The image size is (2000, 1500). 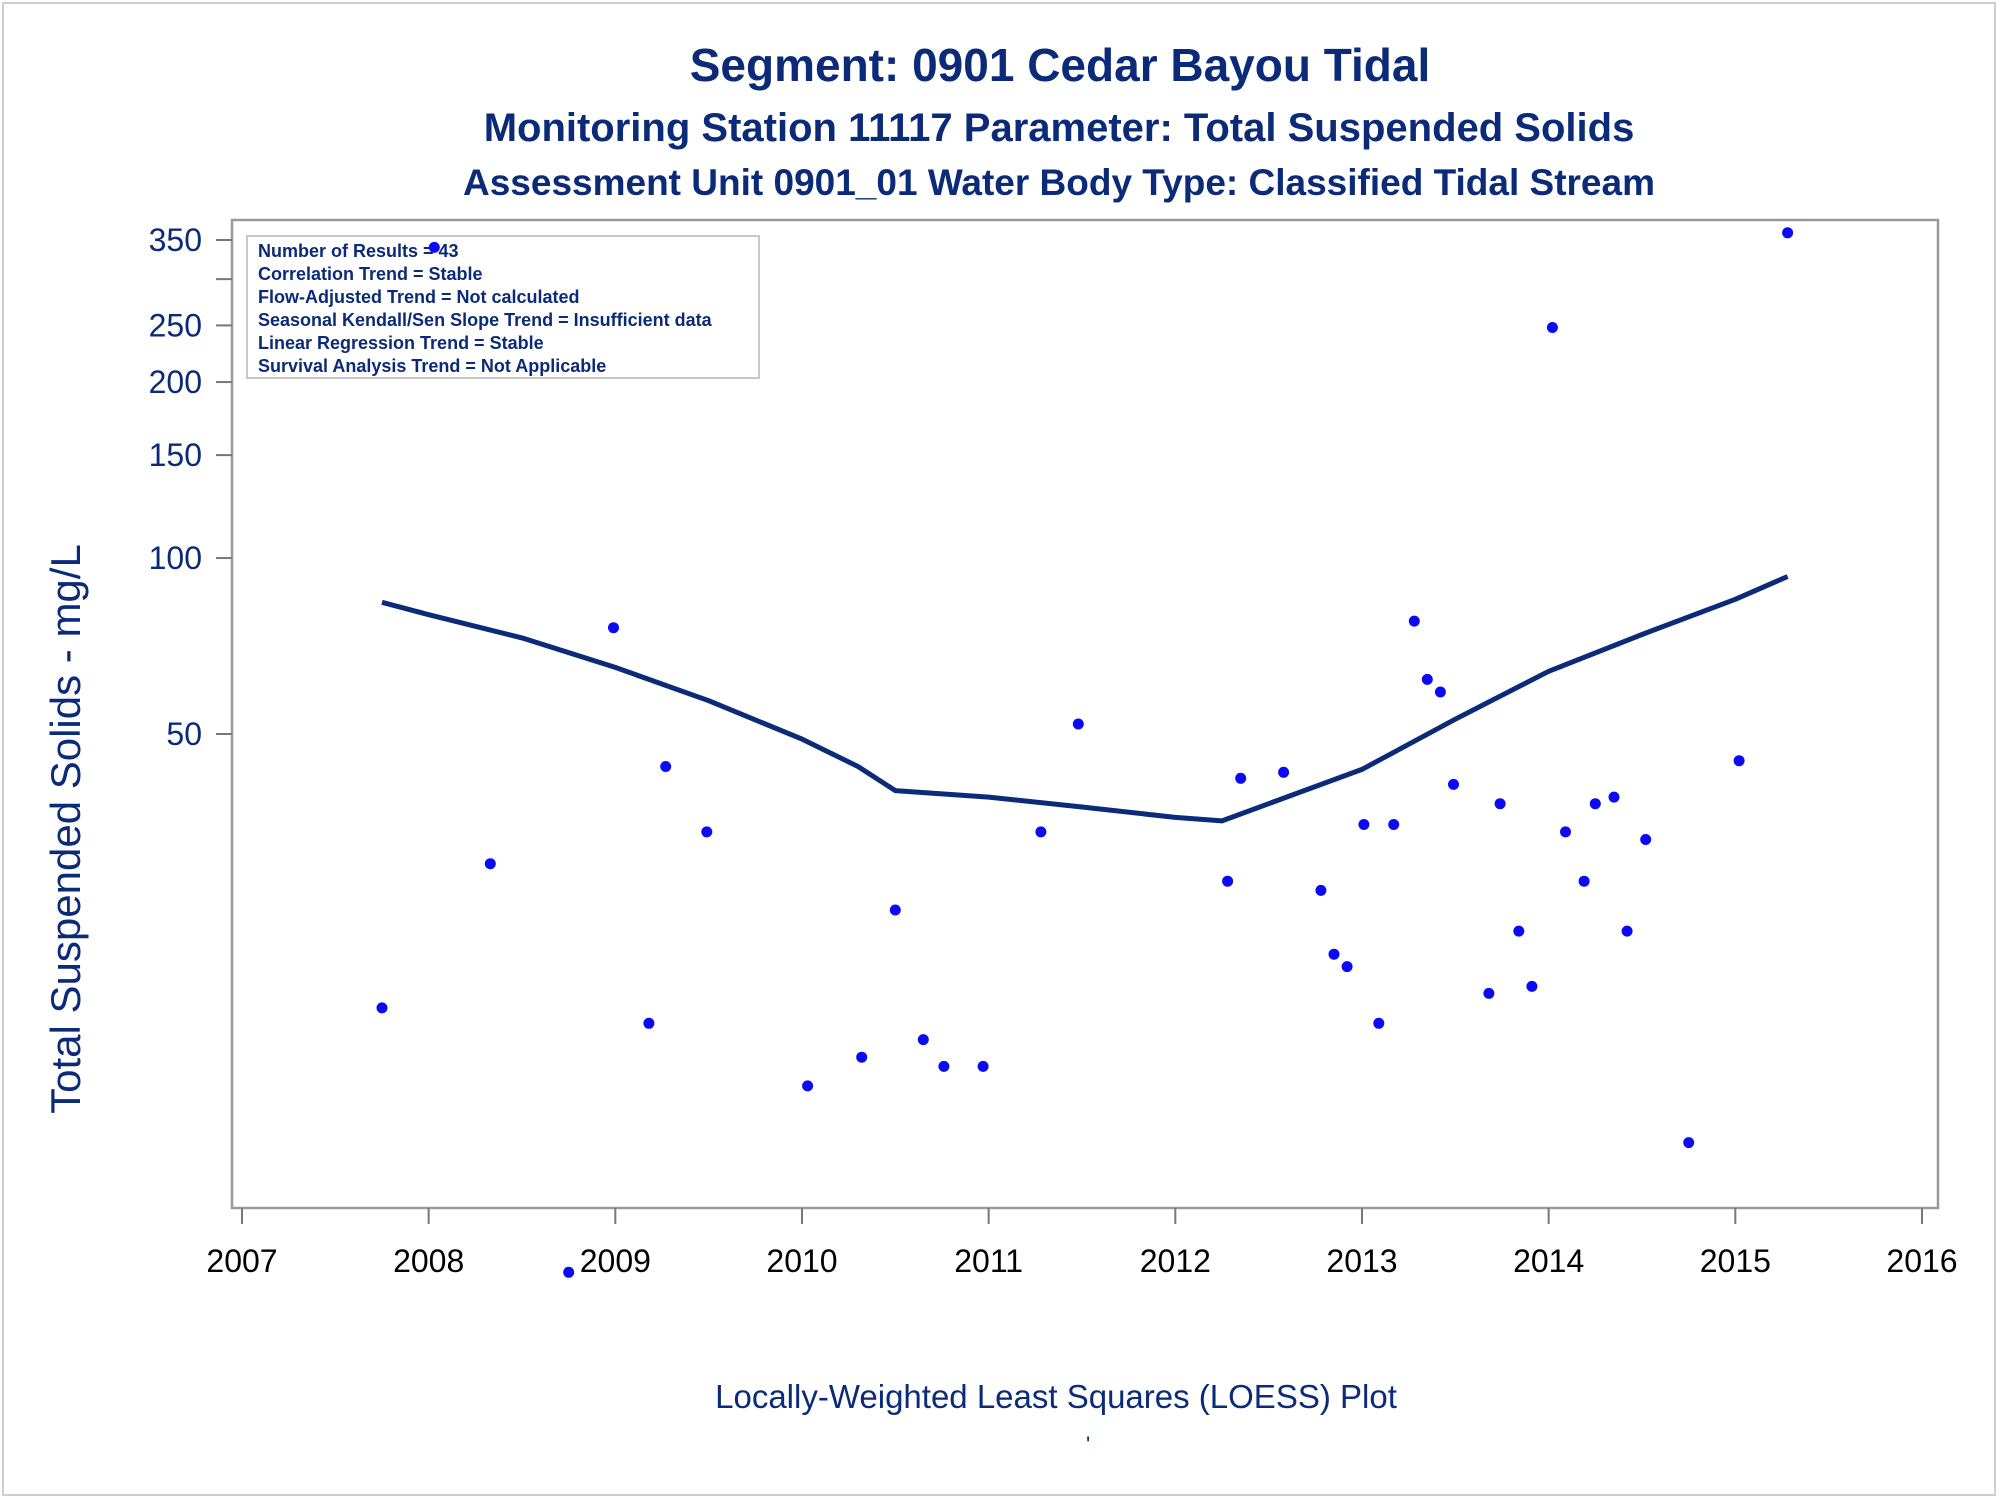 I want to click on y-tick-label: 250, so click(x=175, y=325).